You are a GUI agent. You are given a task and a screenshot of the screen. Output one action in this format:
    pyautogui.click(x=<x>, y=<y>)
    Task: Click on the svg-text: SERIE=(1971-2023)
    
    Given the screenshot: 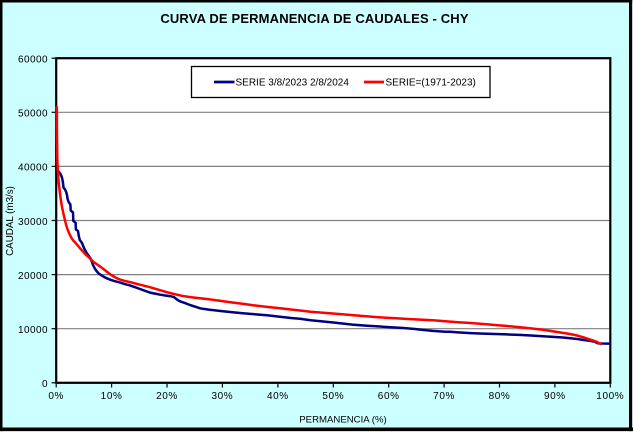 What is the action you would take?
    pyautogui.click(x=431, y=83)
    